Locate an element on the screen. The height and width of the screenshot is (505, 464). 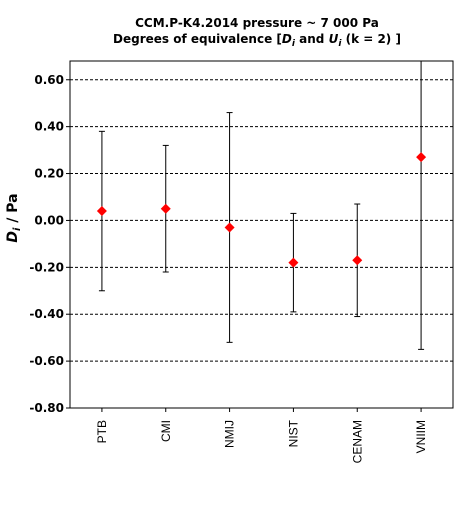
chart-title: CCM.P-K4.2014 pressure ~ 7 000 Pa is located at coordinates (257, 23).